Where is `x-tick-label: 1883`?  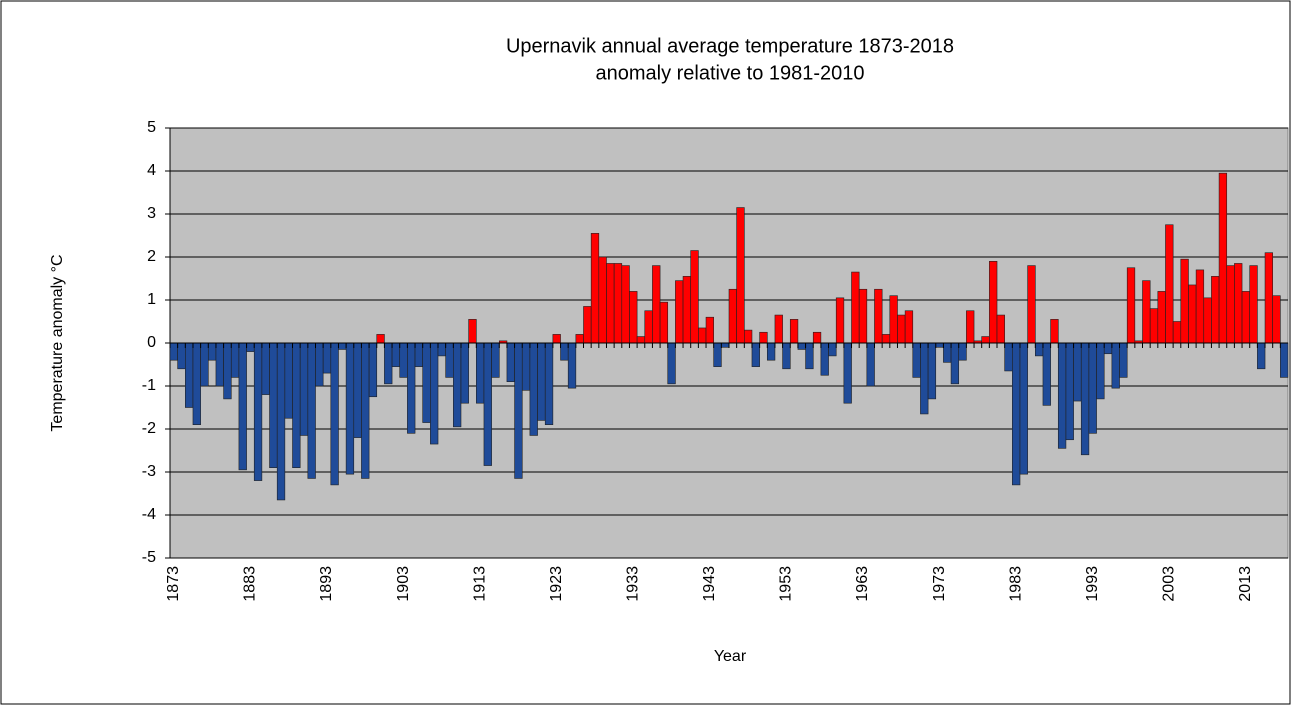
x-tick-label: 1883 is located at coordinates (250, 584).